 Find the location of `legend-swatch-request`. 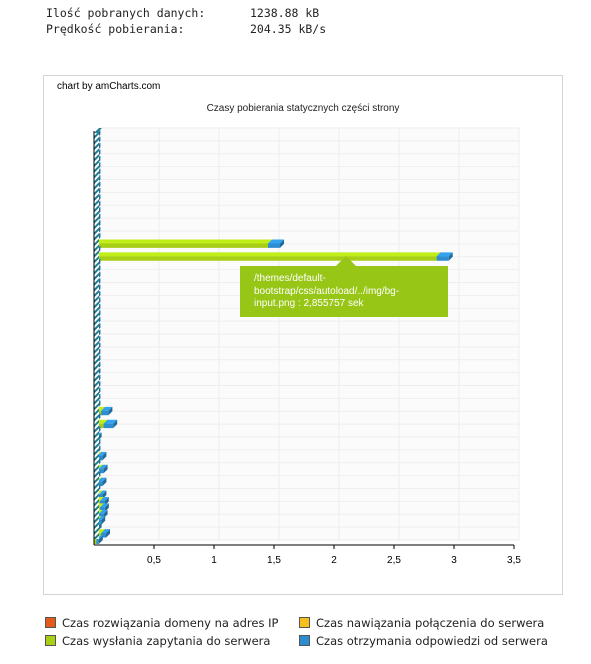

legend-swatch-request is located at coordinates (50, 640).